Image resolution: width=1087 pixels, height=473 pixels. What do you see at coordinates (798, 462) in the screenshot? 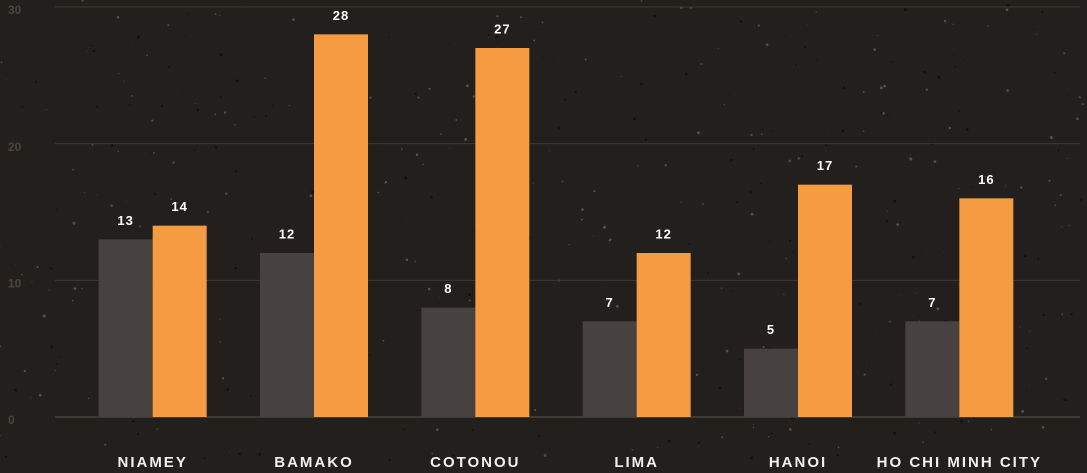
I see `x-tick-label: HANOI` at bounding box center [798, 462].